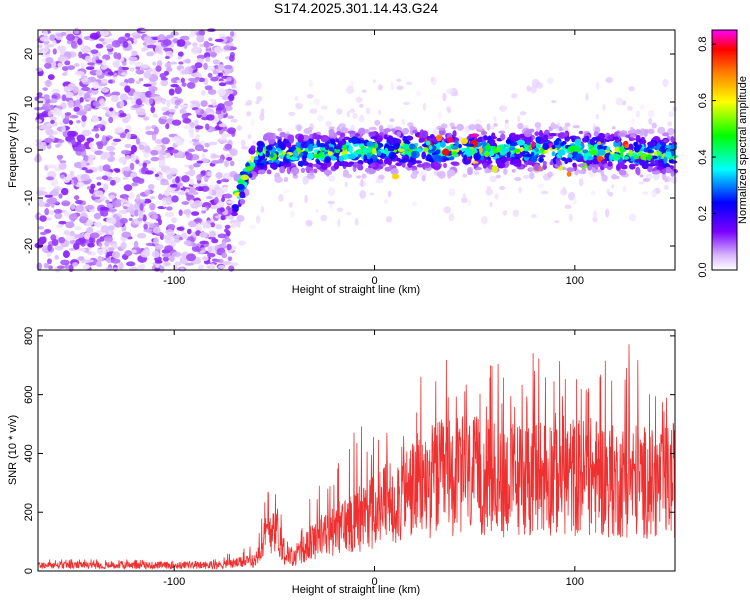 Image resolution: width=750 pixels, height=600 pixels. I want to click on y-tick-label: 200, so click(29, 512).